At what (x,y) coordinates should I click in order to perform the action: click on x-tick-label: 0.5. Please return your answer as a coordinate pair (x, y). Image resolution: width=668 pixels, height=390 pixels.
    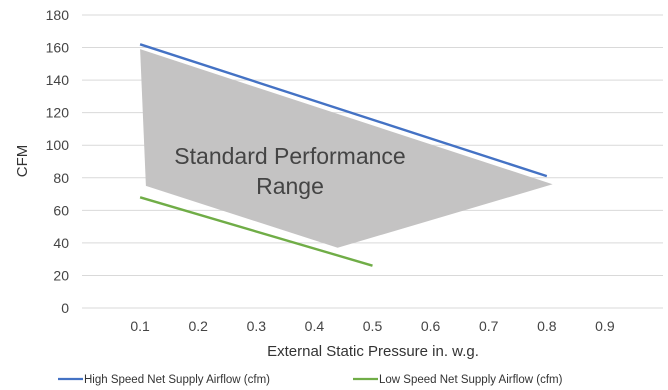
    Looking at the image, I should click on (373, 326).